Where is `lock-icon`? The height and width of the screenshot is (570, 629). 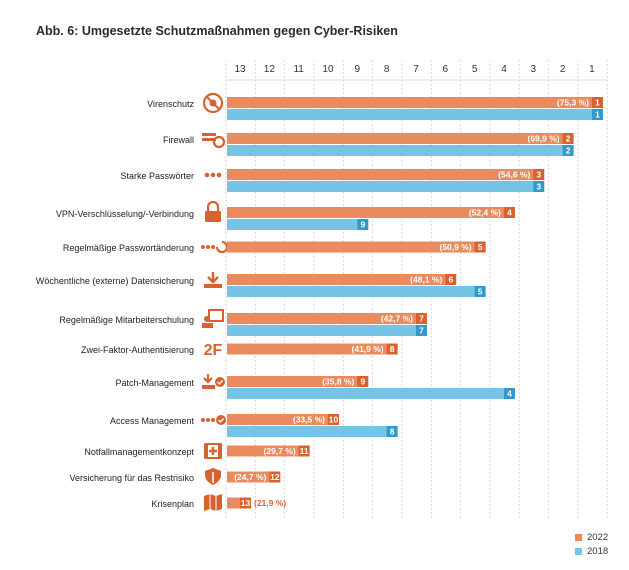
lock-icon is located at coordinates (213, 211).